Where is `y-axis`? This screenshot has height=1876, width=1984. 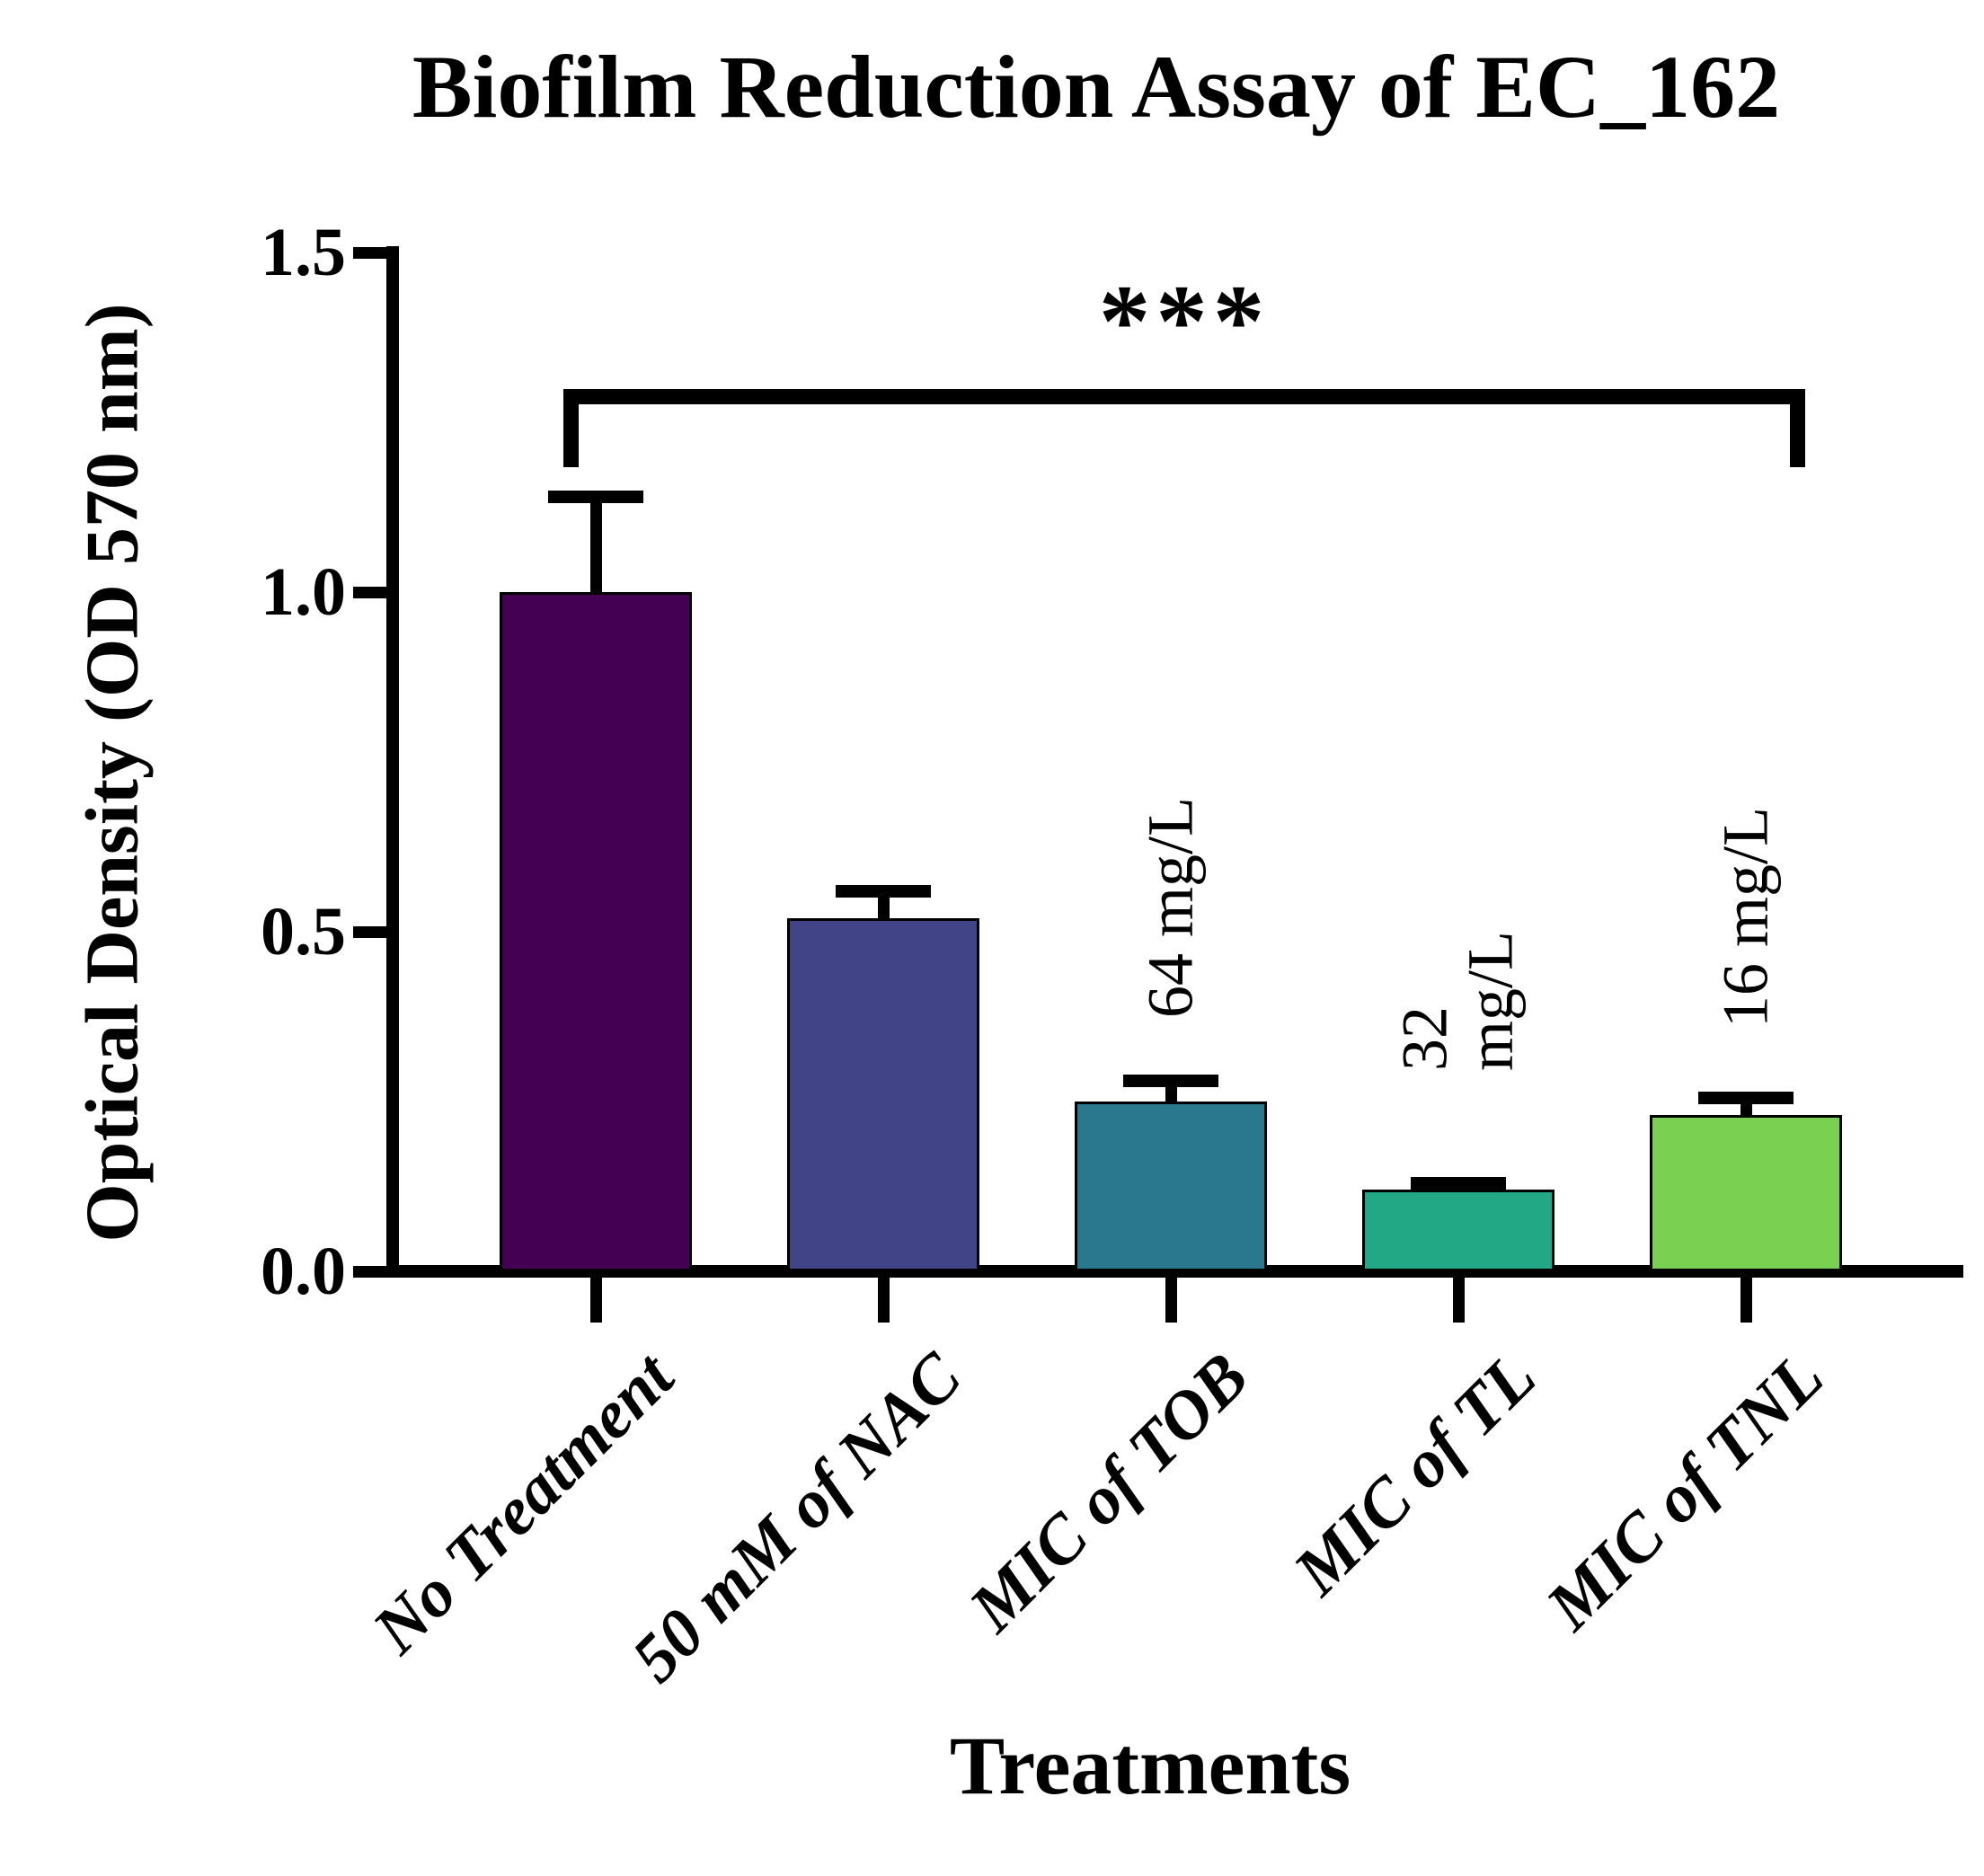
y-axis is located at coordinates (392, 762).